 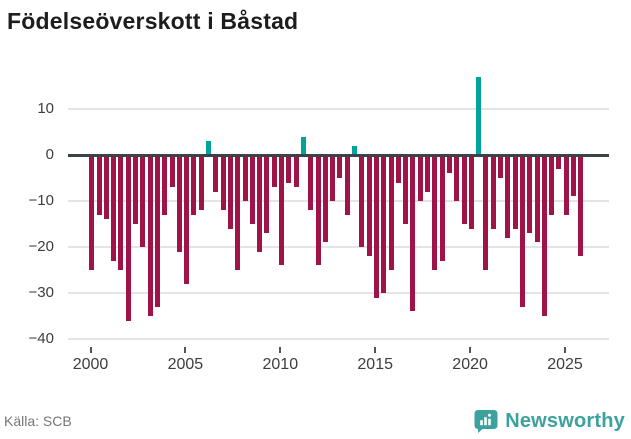 I want to click on x-axis-tick-label: 2000, so click(x=90, y=364).